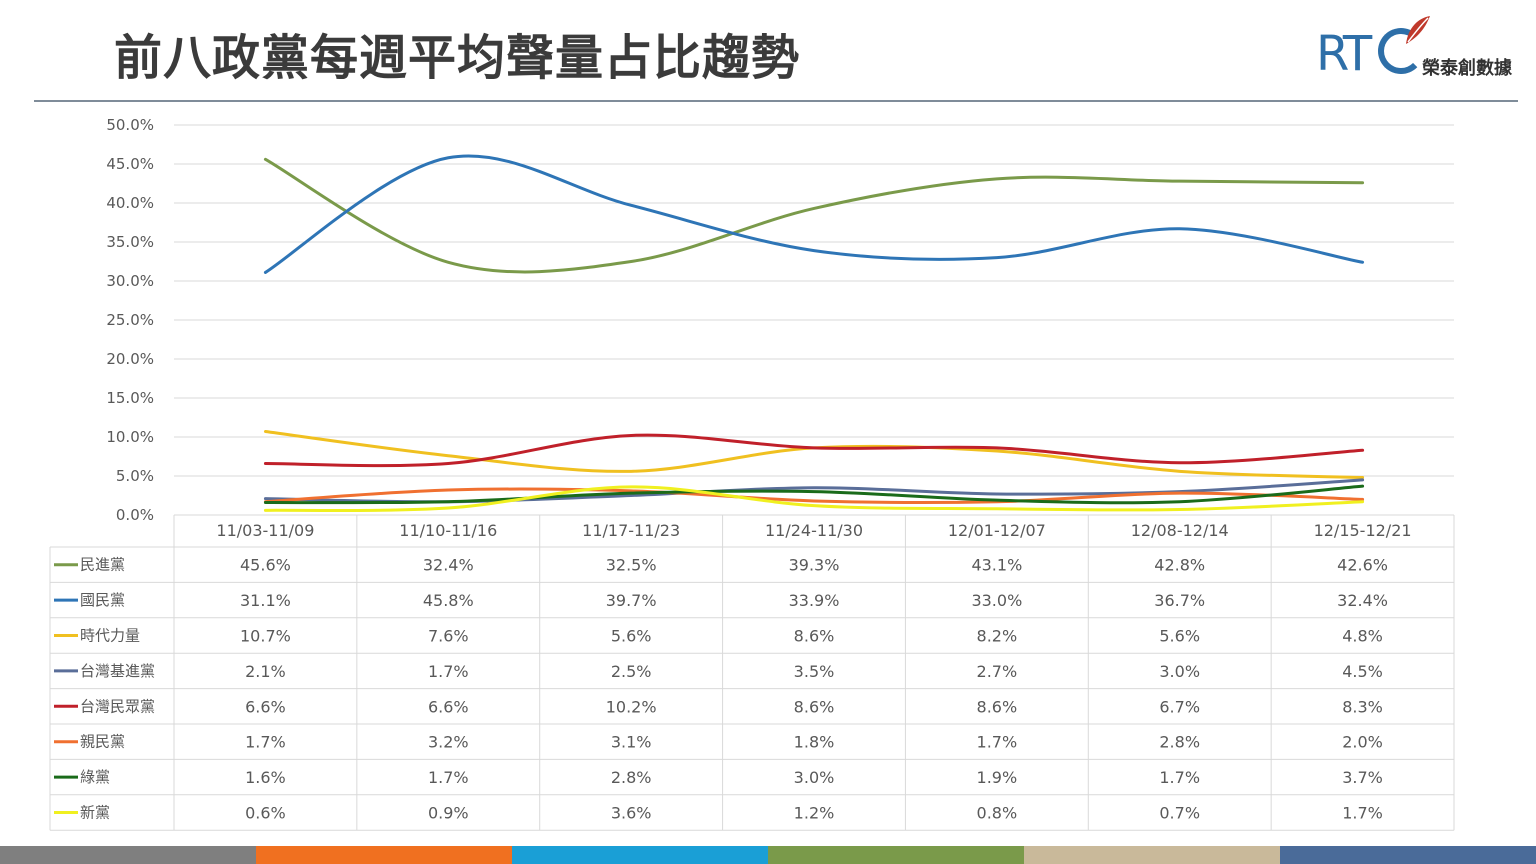  What do you see at coordinates (814, 671) in the screenshot?
I see `table-cell-value: 3.5%` at bounding box center [814, 671].